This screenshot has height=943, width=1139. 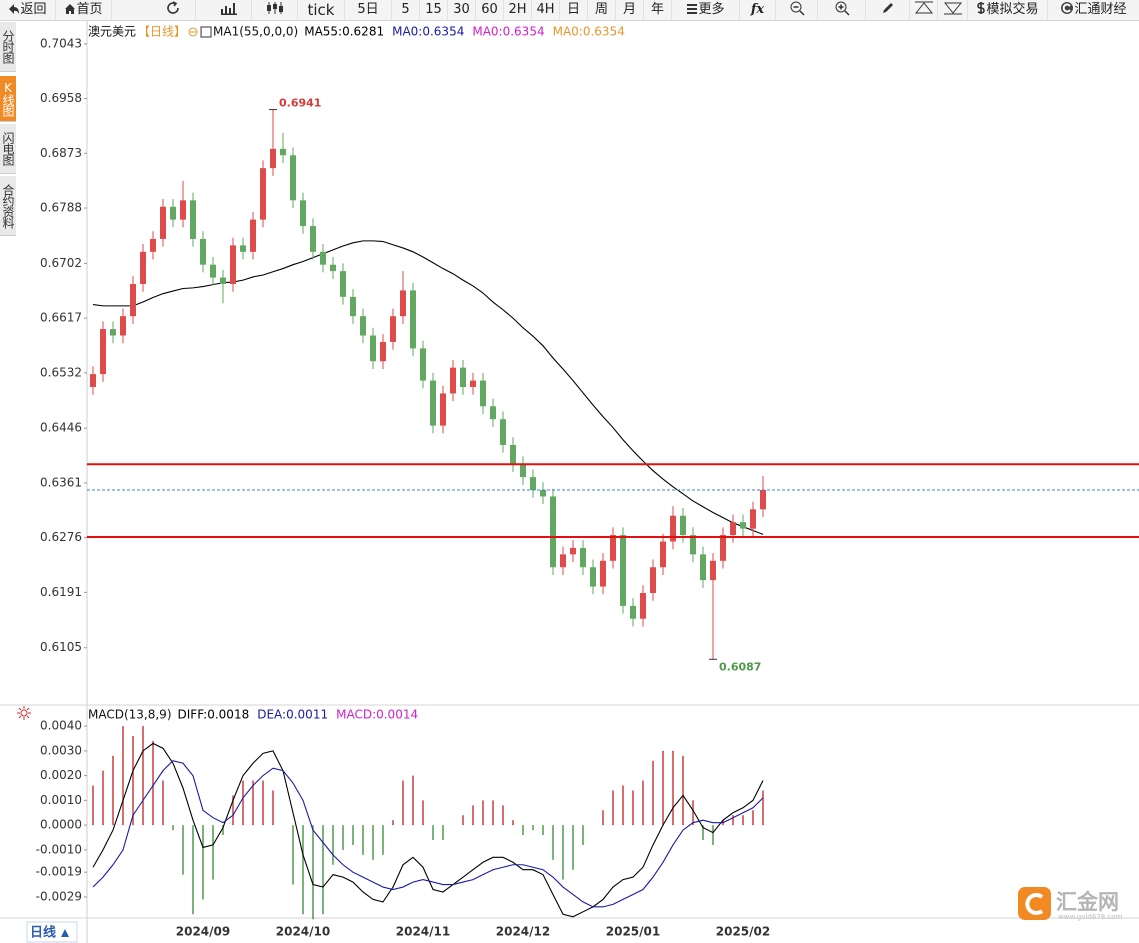 I want to click on legend-name: DIFF:, so click(x=193, y=715).